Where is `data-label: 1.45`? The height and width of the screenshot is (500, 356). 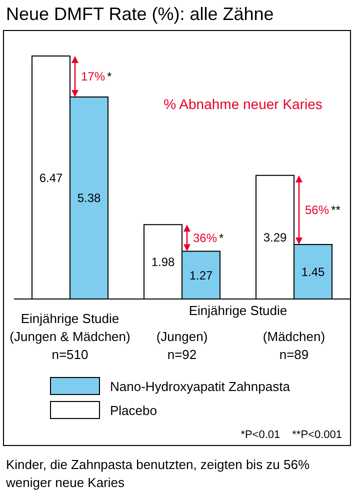
data-label: 1.45 is located at coordinates (313, 272).